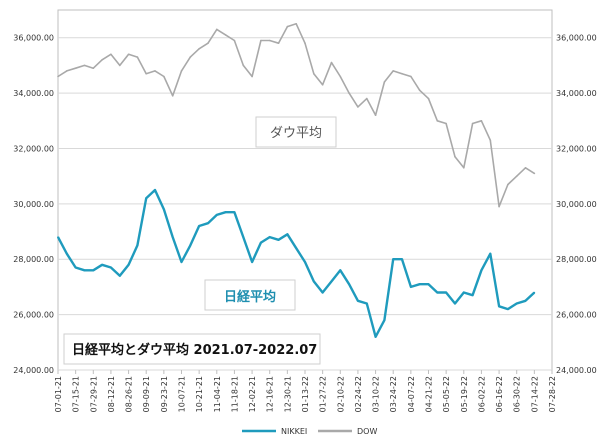  Describe the element at coordinates (429, 394) in the screenshot. I see `x-tick-label: 04-21-22` at that location.